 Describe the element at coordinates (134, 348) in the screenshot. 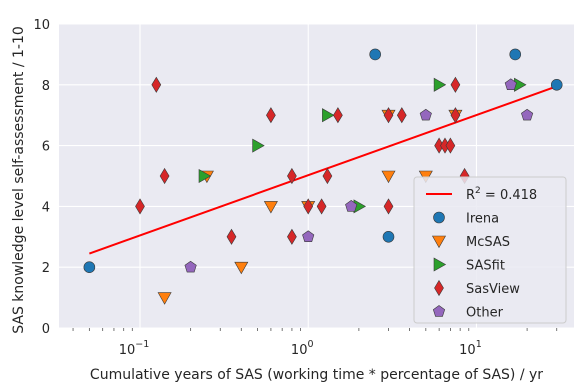

I see `x-tick-label: 10⁻¹` at that location.